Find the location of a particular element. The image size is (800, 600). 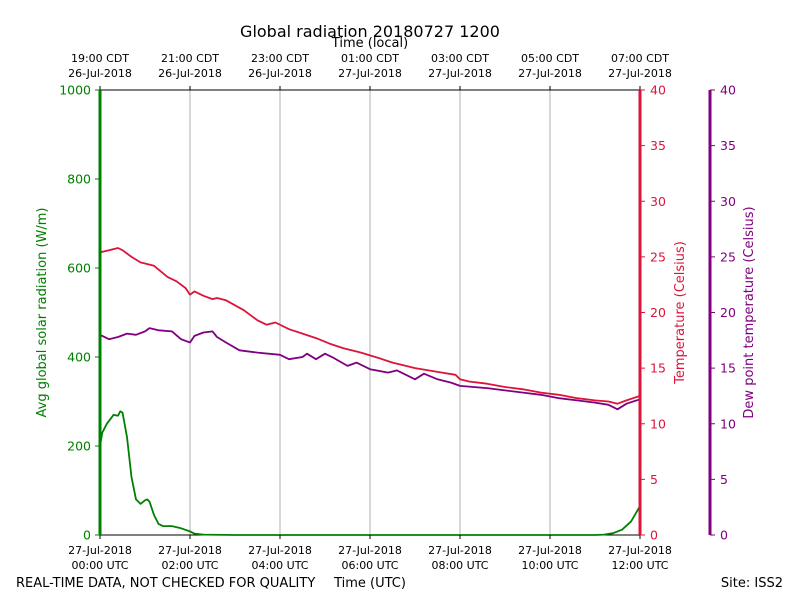

x-tick-label-time: 06:00 UTC is located at coordinates (369, 565).